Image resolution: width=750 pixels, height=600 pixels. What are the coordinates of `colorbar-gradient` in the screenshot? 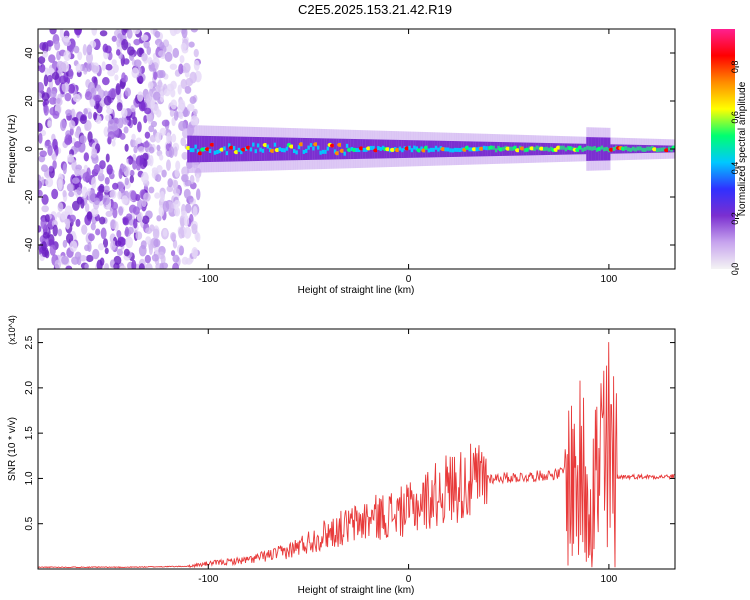 It's located at (723, 149).